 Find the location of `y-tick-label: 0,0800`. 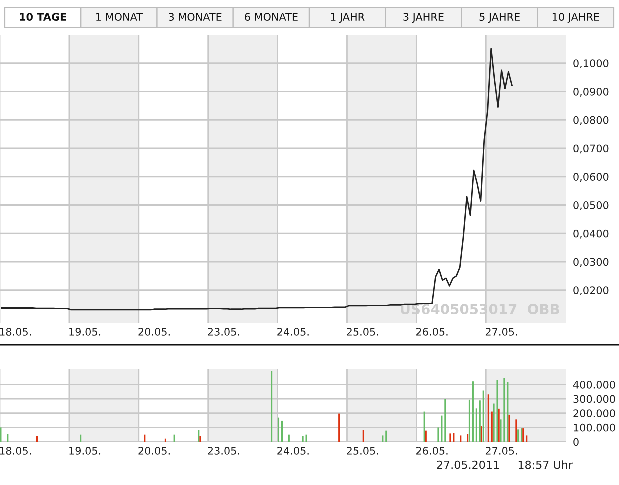

y-tick-label: 0,0800 is located at coordinates (591, 121).